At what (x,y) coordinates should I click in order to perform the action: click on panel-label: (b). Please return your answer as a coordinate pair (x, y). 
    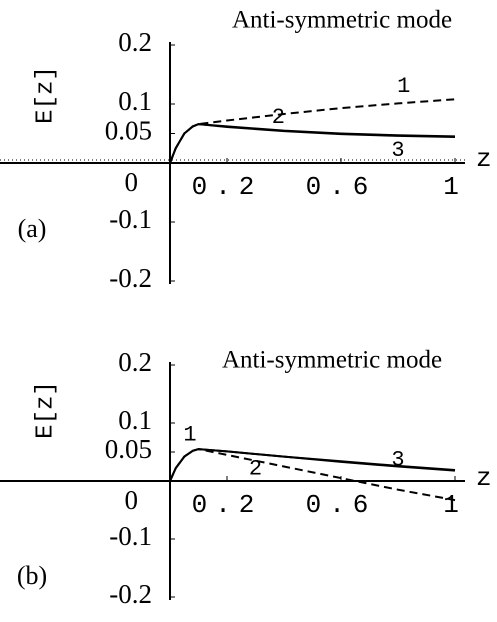
    Looking at the image, I should click on (32, 575).